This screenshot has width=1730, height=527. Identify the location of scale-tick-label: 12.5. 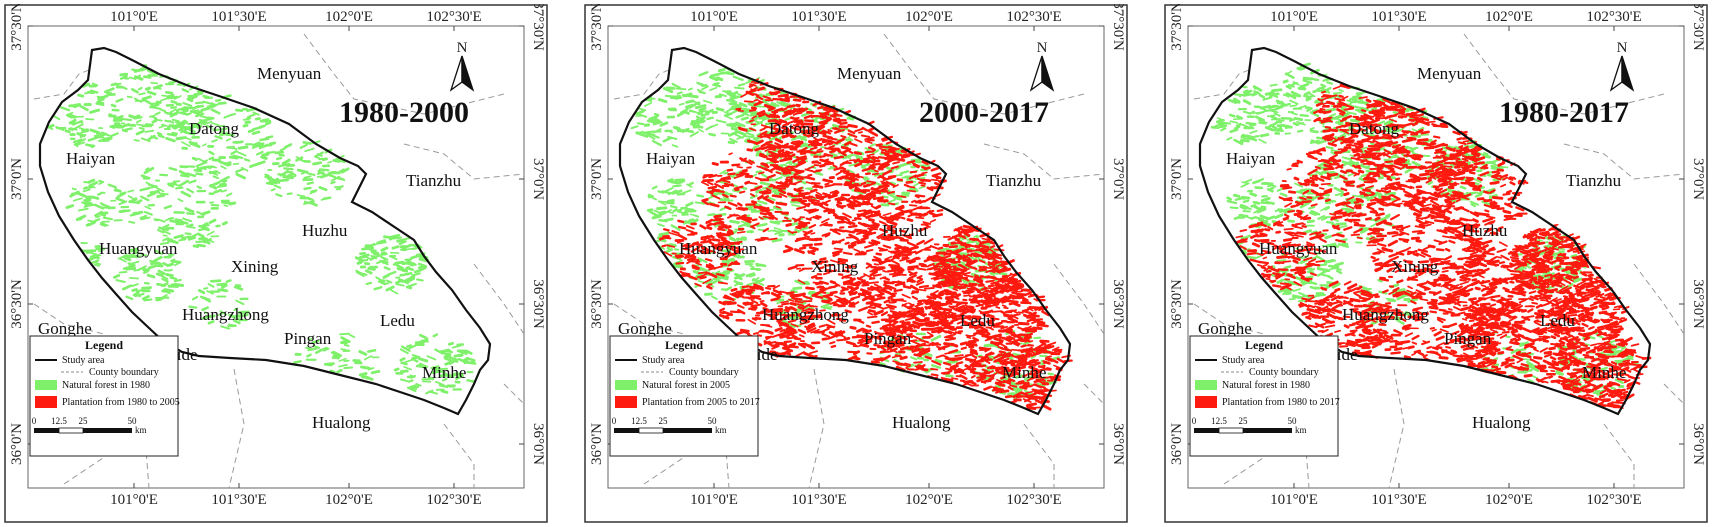
(639, 421).